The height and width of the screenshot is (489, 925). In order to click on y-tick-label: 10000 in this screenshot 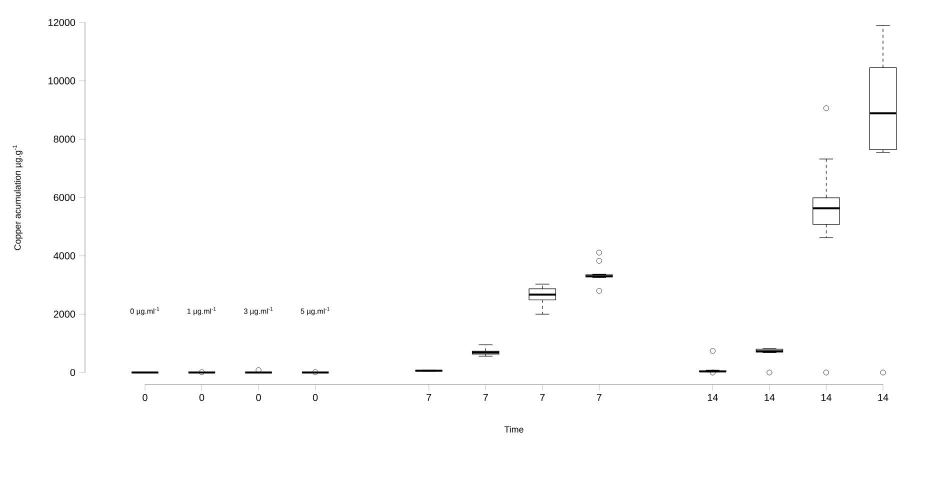, I will do `click(62, 80)`.